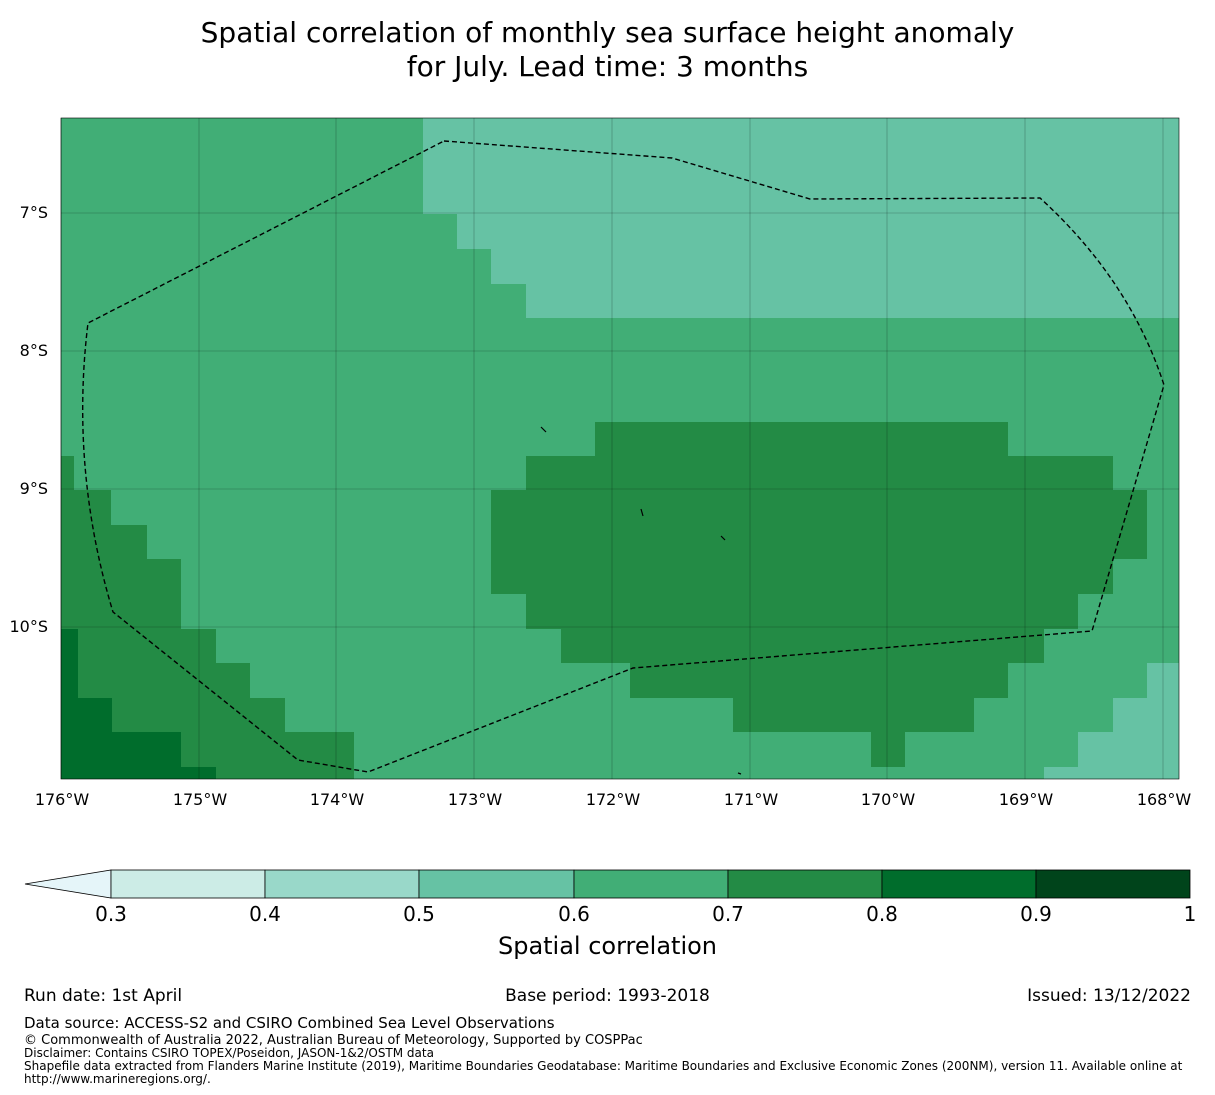 The height and width of the screenshot is (1095, 1215). What do you see at coordinates (888, 799) in the screenshot?
I see `lon-tick-label: 170°W` at bounding box center [888, 799].